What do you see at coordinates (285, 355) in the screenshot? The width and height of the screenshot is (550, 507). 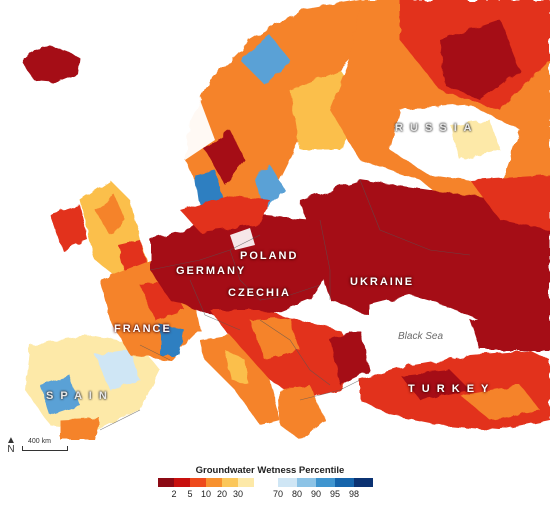 I see `balkans-region` at bounding box center [285, 355].